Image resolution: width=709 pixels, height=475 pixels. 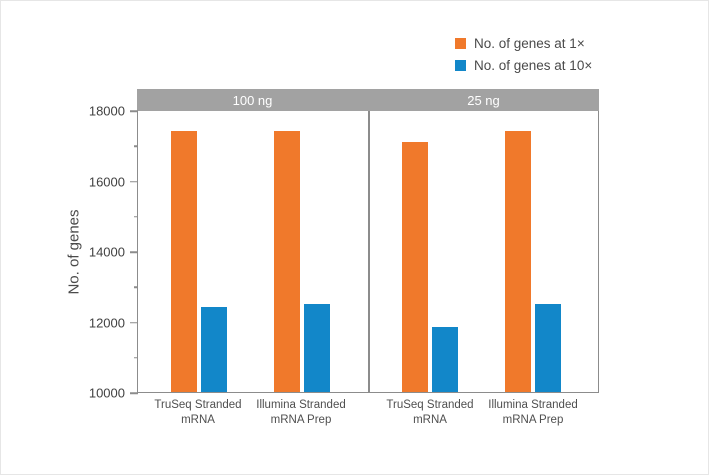 I want to click on legend-label-1x: No. of genes at 1×, so click(x=529, y=43).